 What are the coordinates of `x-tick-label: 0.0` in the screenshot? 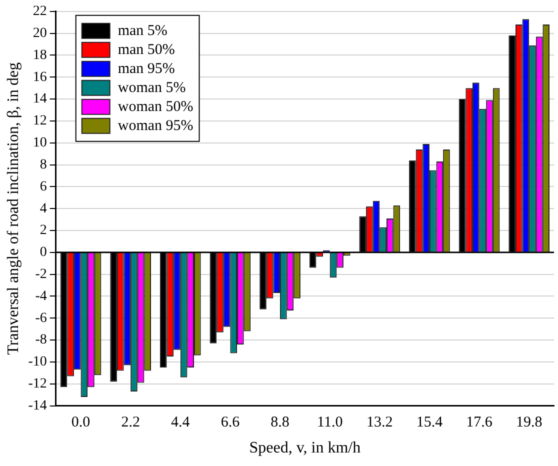 It's located at (80, 422).